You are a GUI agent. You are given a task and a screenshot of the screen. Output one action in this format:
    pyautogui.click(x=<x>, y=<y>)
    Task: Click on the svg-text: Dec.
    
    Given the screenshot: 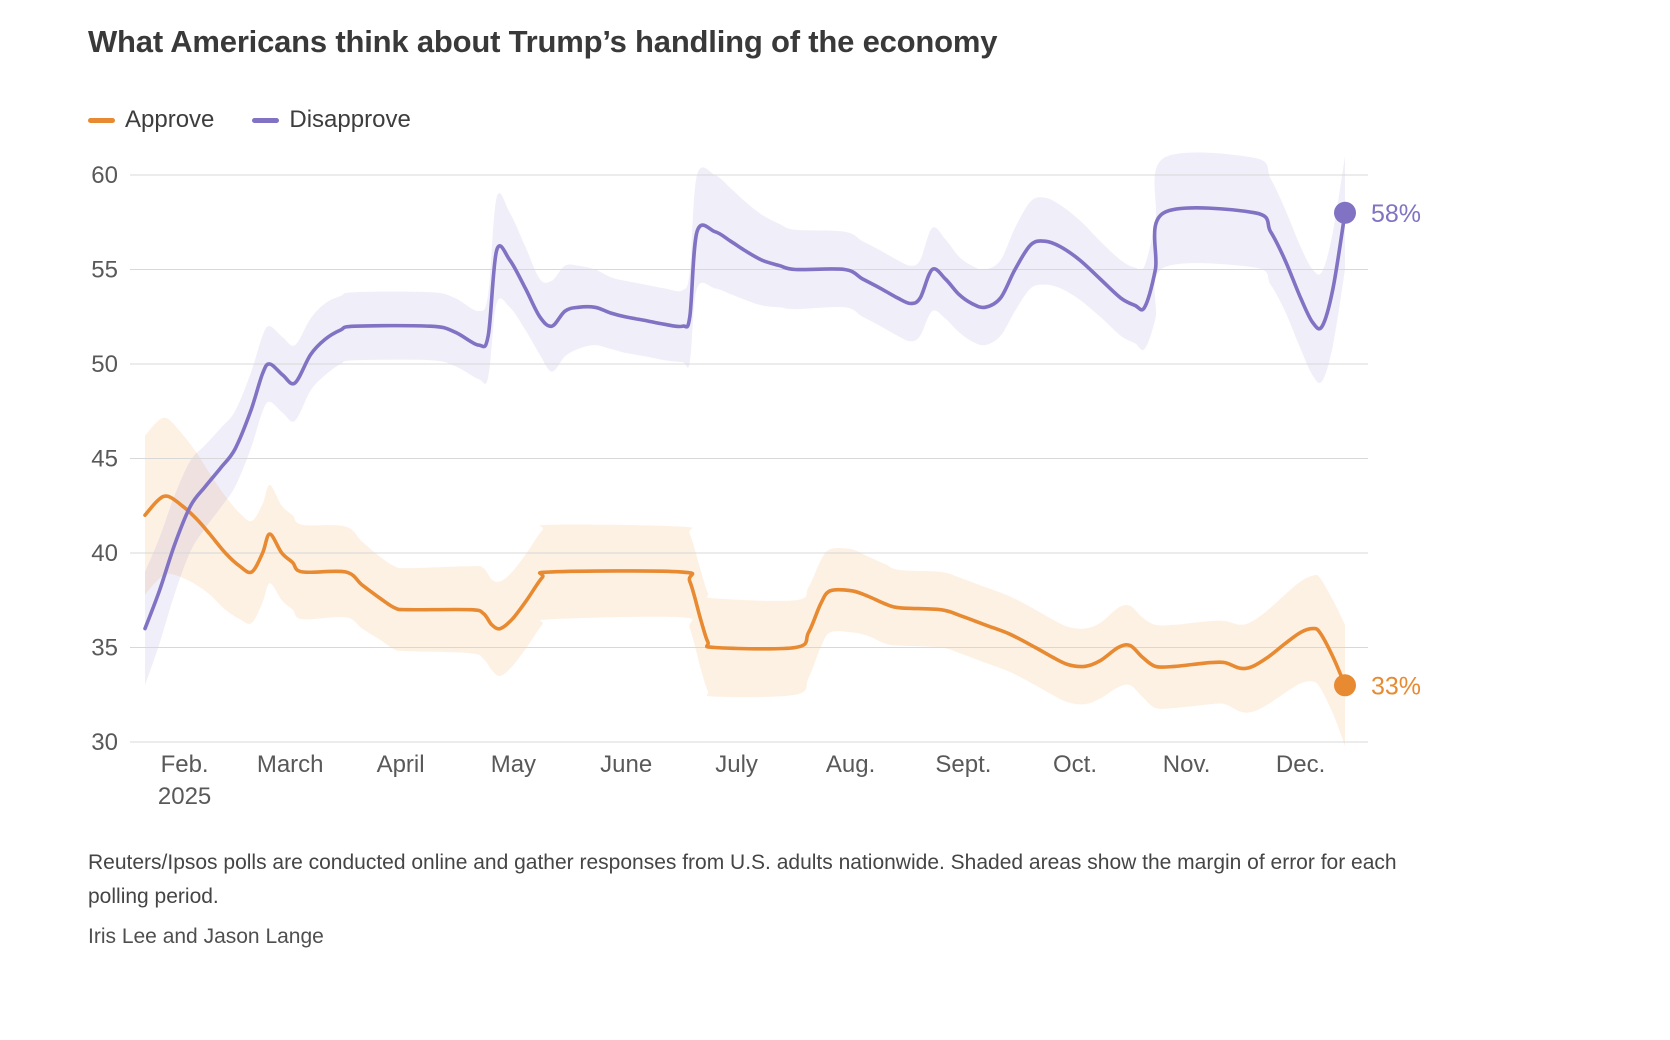 What is the action you would take?
    pyautogui.click(x=1300, y=764)
    